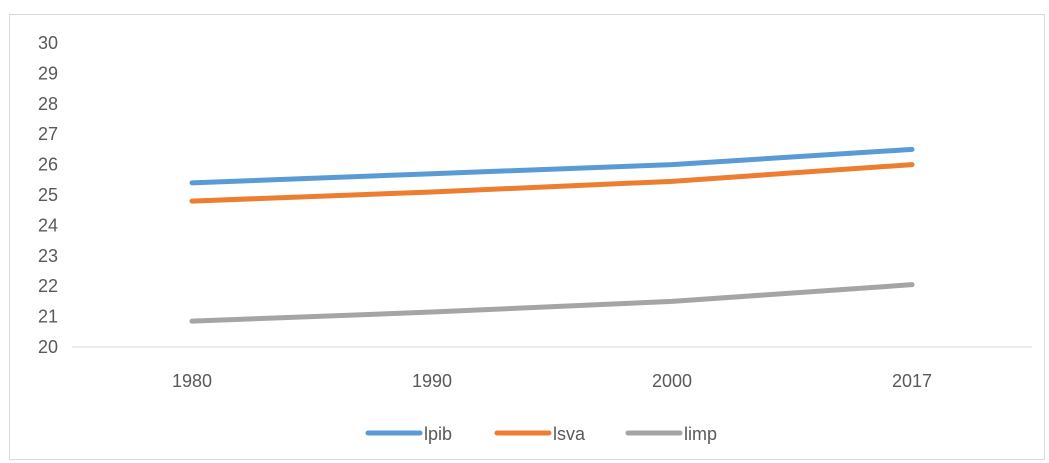  I want to click on y-tick-label: 22, so click(48, 286).